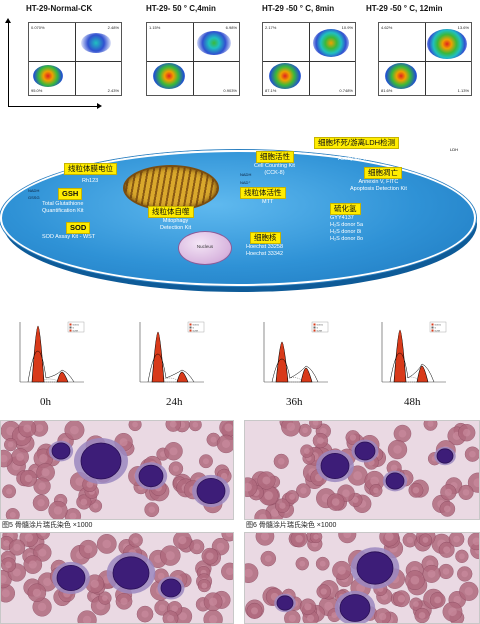 This screenshot has height=624, width=480. I want to click on nucleus-label: 细胞核, so click(265, 238).